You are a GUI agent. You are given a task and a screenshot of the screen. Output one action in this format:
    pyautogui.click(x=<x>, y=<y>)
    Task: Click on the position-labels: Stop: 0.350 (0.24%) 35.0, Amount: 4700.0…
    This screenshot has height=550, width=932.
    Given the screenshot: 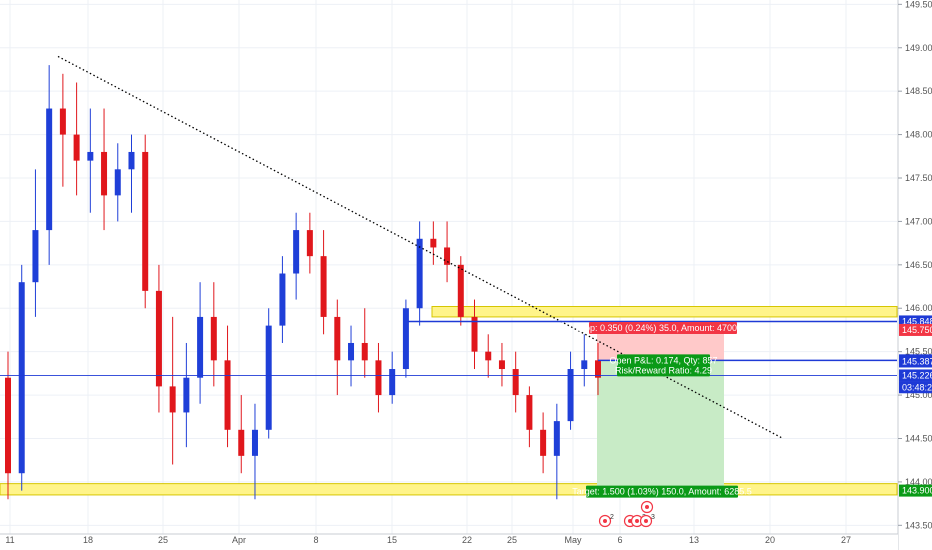 What is the action you would take?
    pyautogui.click(x=662, y=409)
    